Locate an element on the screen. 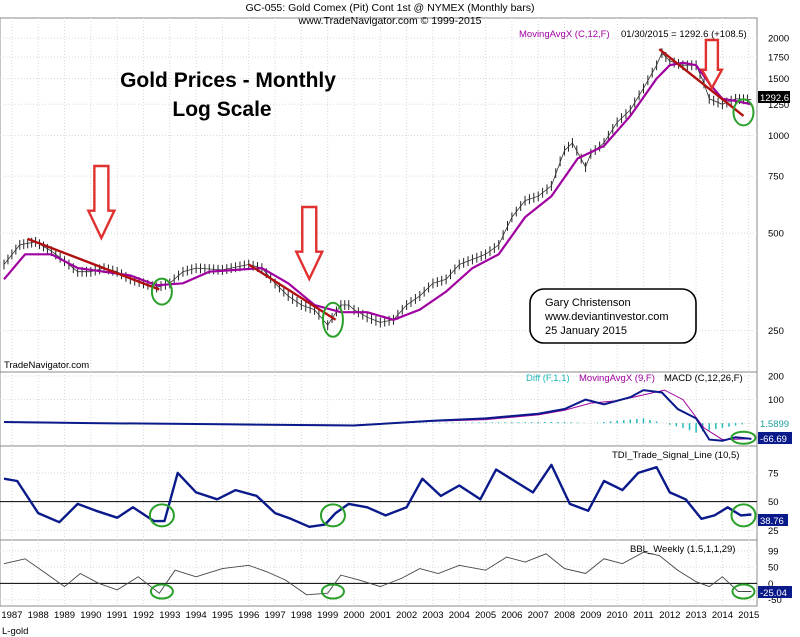  y-tick-label: 75 is located at coordinates (773, 473).